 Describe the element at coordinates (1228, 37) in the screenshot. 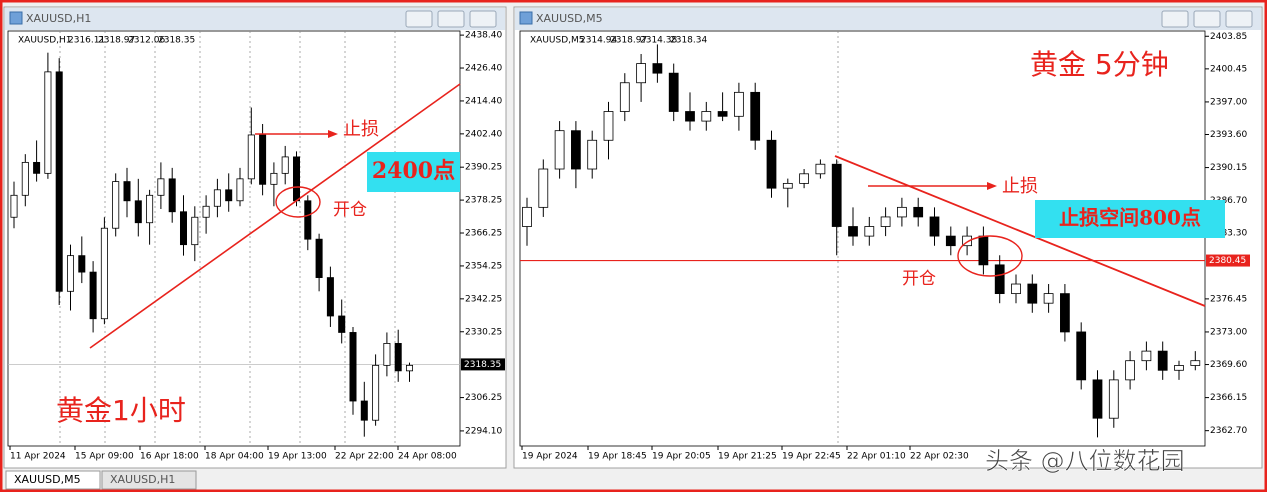

I see `y-tick-label: 2403.85` at that location.